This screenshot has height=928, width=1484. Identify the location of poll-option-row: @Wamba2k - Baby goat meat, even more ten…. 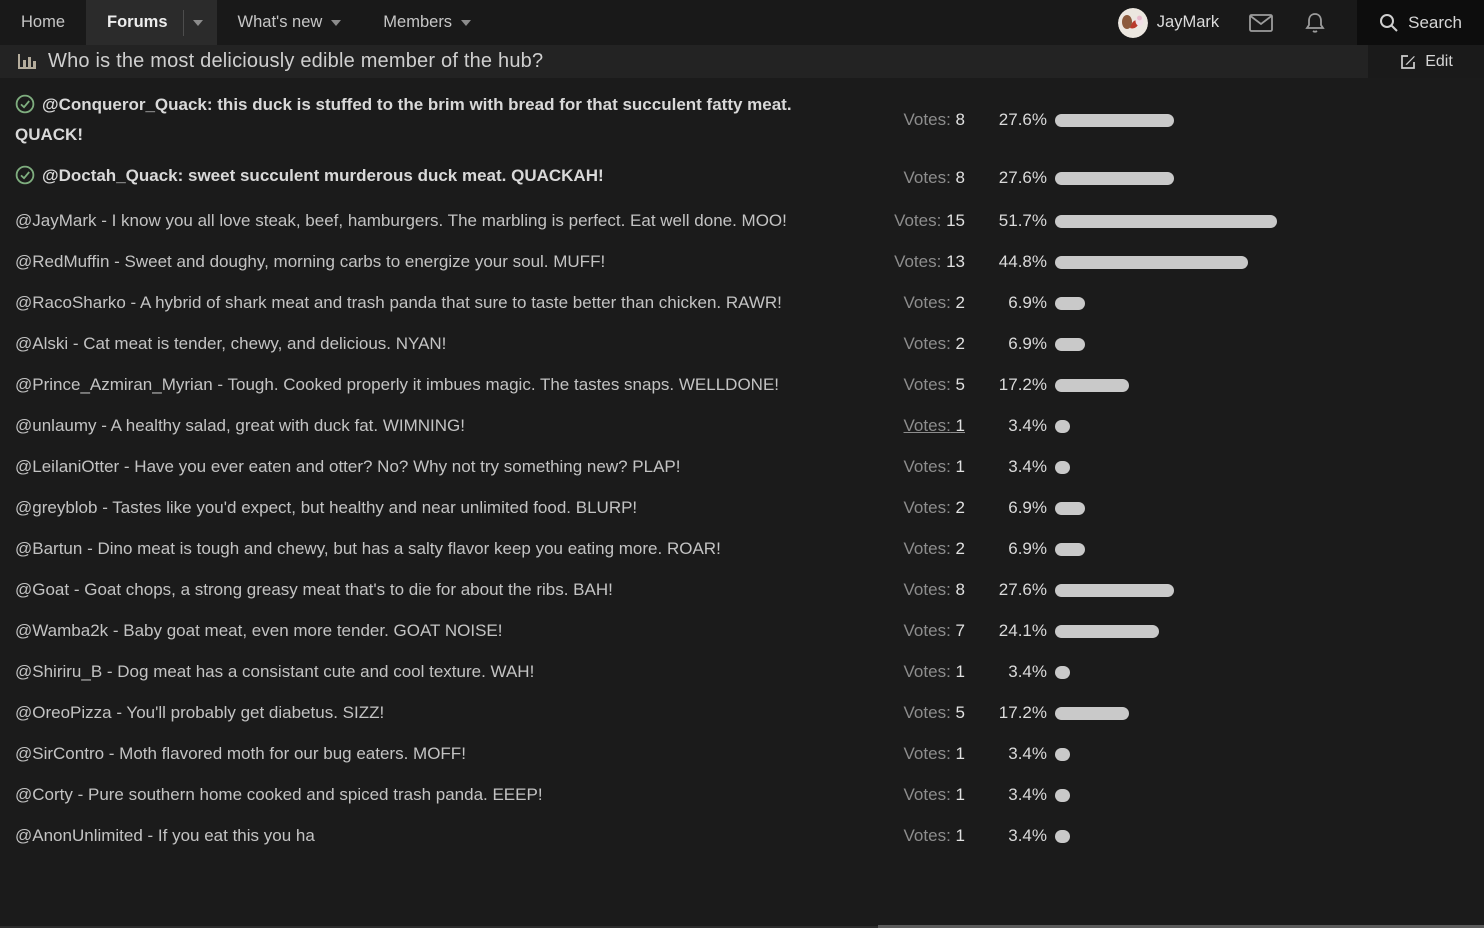
(749, 631).